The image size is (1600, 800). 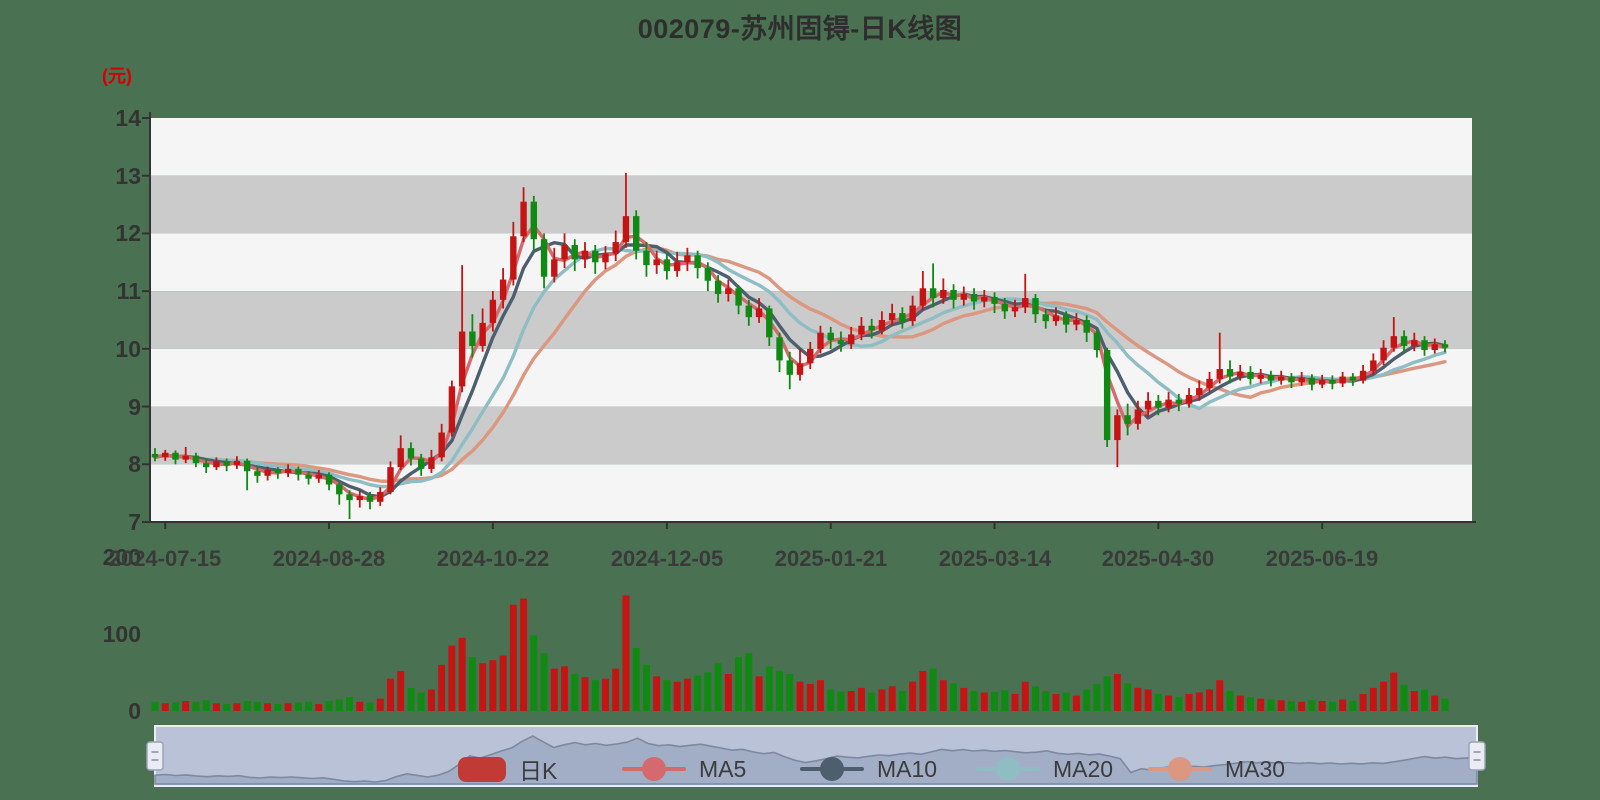 I want to click on legend-label: MA10, so click(x=907, y=768).